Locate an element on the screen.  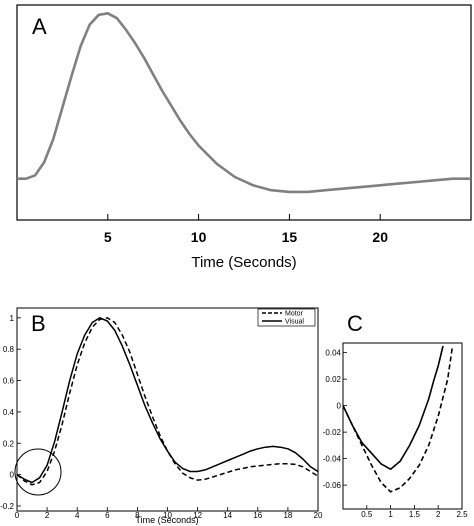
legend-visual-label: Visual is located at coordinates (294, 322).